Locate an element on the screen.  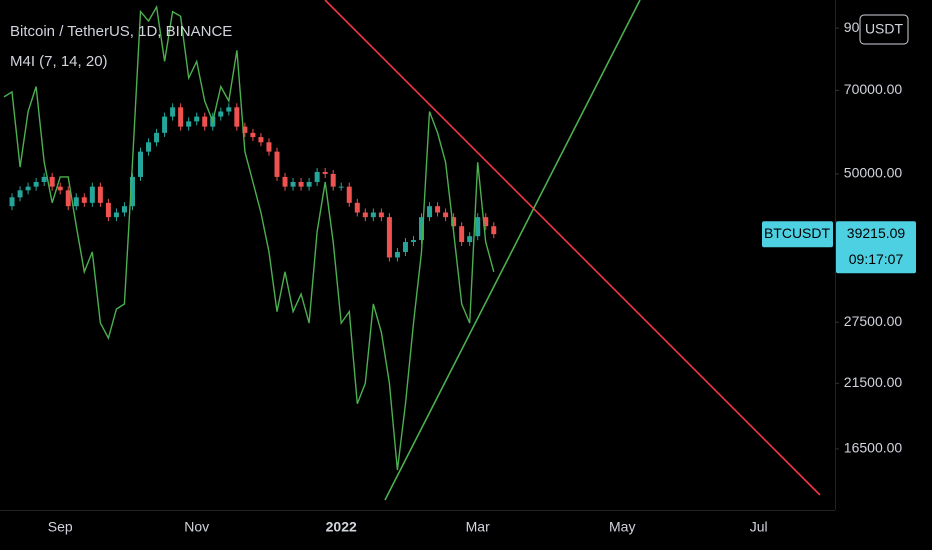
y-tick-label: 16500.00 is located at coordinates (873, 448).